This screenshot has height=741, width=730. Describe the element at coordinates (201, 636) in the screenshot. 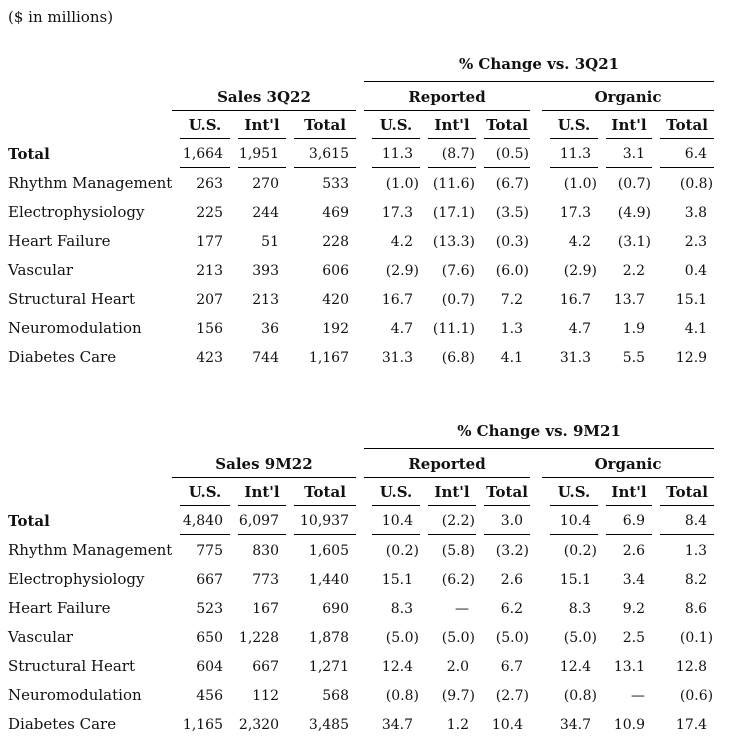

I see `value-cell: 650` at that location.